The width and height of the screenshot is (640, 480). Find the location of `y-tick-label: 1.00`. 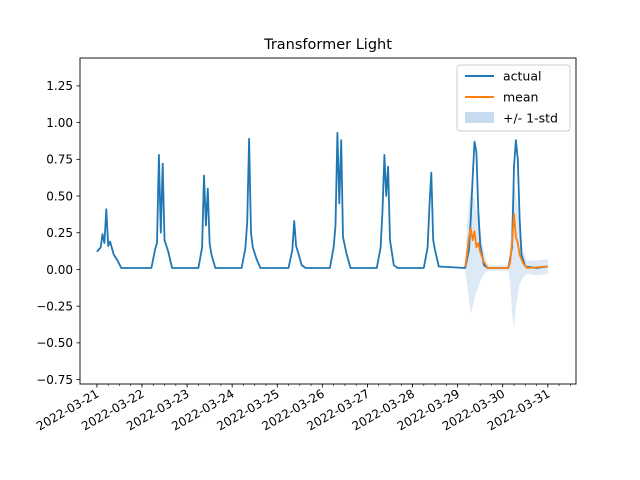

y-tick-label: 1.00 is located at coordinates (59, 123).